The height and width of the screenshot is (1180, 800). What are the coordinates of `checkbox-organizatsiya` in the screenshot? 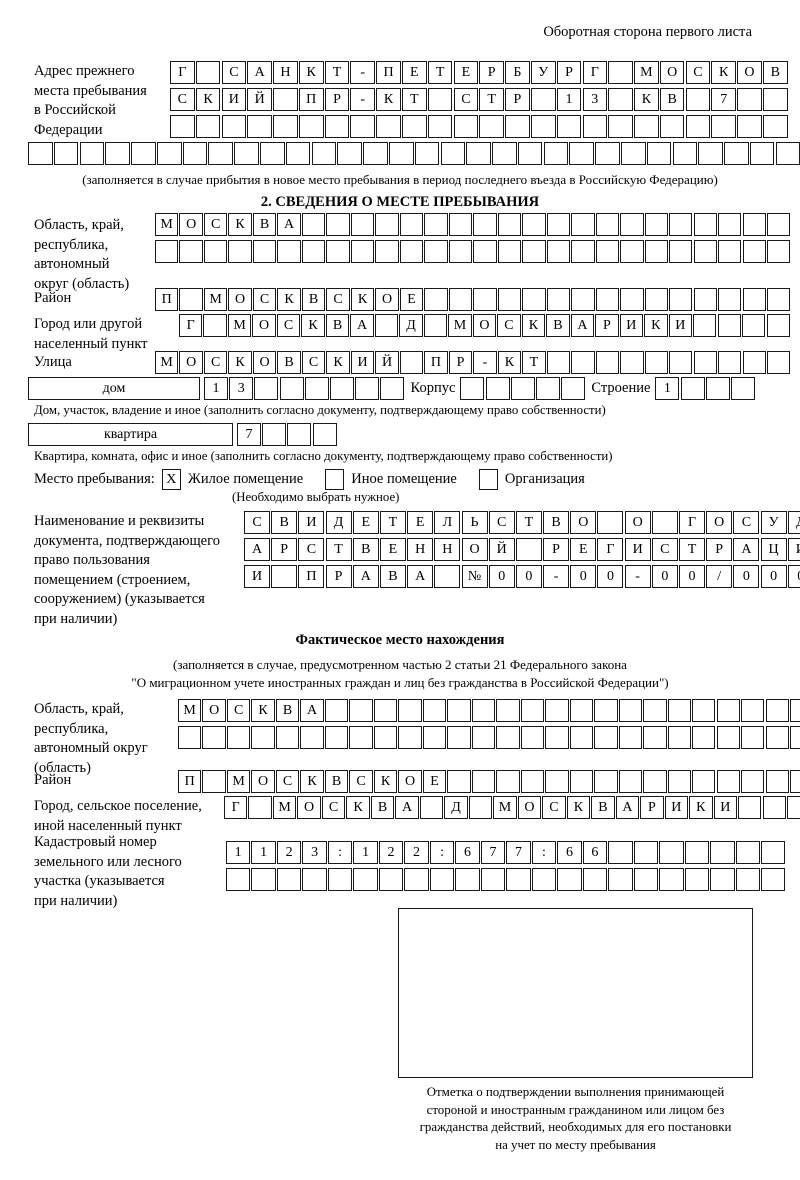 It's located at (488, 479).